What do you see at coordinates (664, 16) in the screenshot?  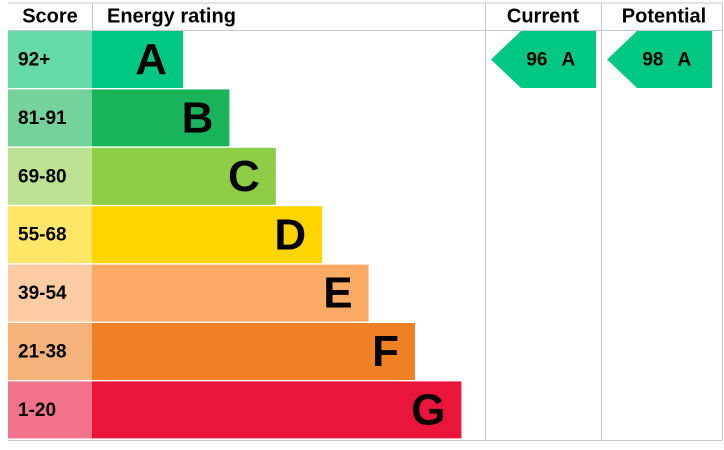 I see `header-potential: Potential` at bounding box center [664, 16].